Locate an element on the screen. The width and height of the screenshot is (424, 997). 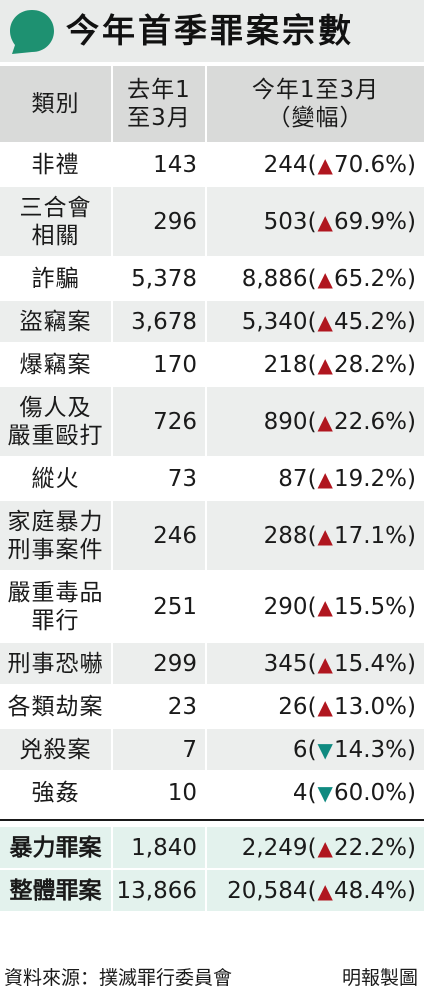
curr-value-cell: 290(▲ 15.5%) is located at coordinates (315, 606).